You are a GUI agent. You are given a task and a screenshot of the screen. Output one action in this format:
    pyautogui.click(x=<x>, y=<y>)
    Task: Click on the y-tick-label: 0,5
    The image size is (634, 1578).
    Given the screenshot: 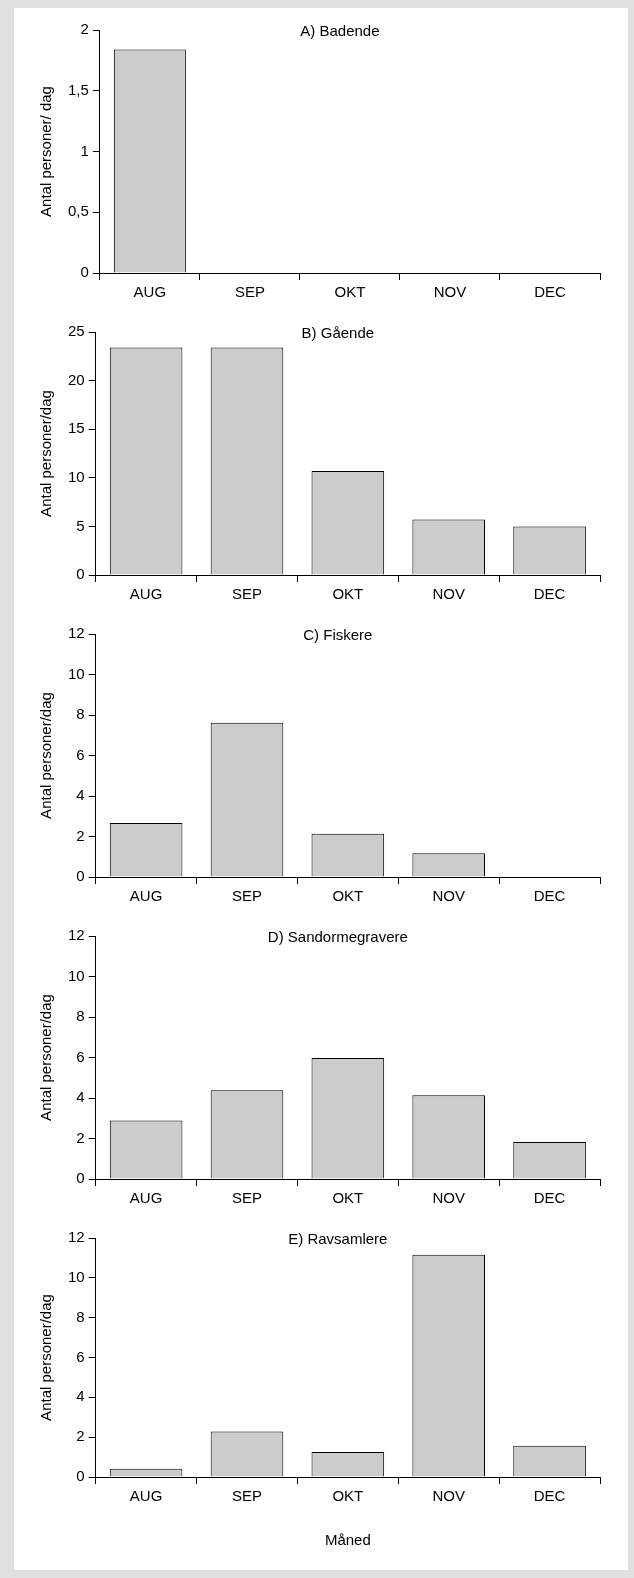 What is the action you would take?
    pyautogui.click(x=78, y=211)
    